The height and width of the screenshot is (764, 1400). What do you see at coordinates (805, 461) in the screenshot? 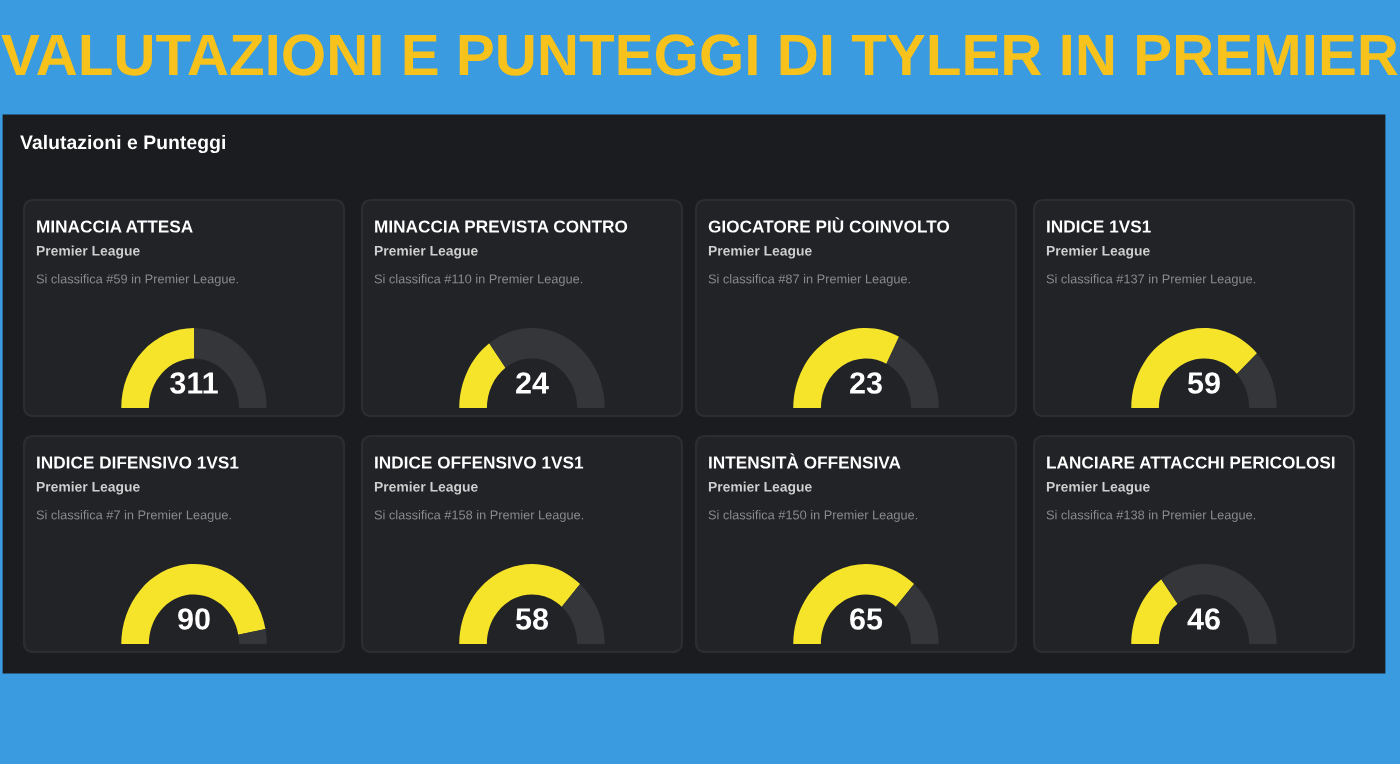
I see `chart-title: INTENSITÀ OFFENSIVA` at bounding box center [805, 461].